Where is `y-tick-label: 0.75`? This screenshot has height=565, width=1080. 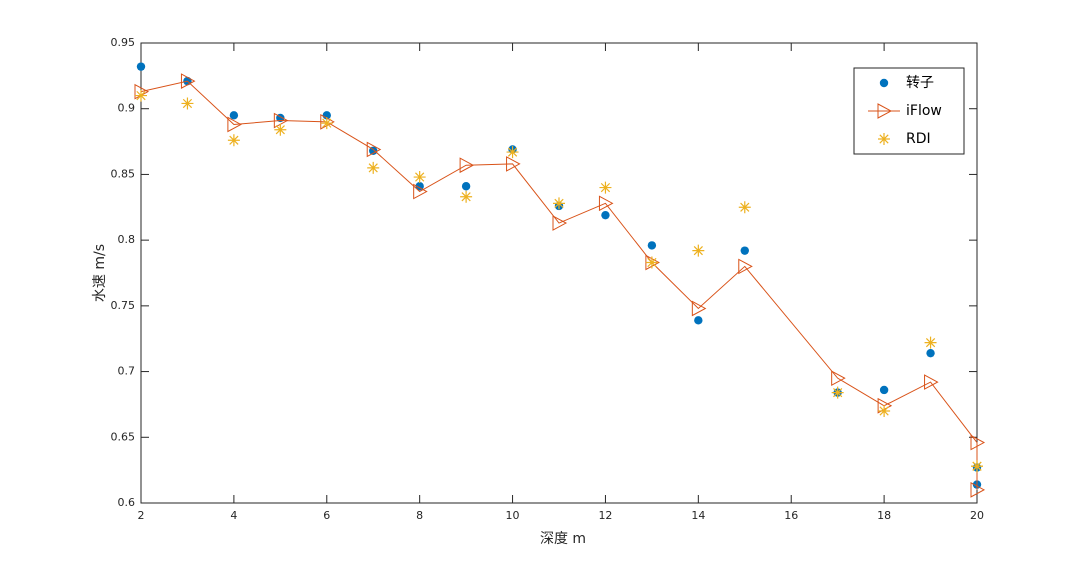 y-tick-label: 0.75 is located at coordinates (123, 305).